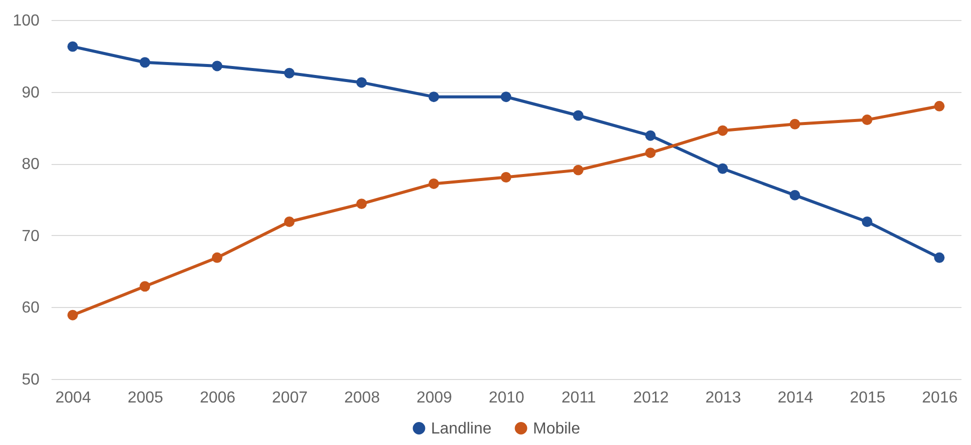  Describe the element at coordinates (723, 398) in the screenshot. I see `x-tick-label: 2013` at that location.